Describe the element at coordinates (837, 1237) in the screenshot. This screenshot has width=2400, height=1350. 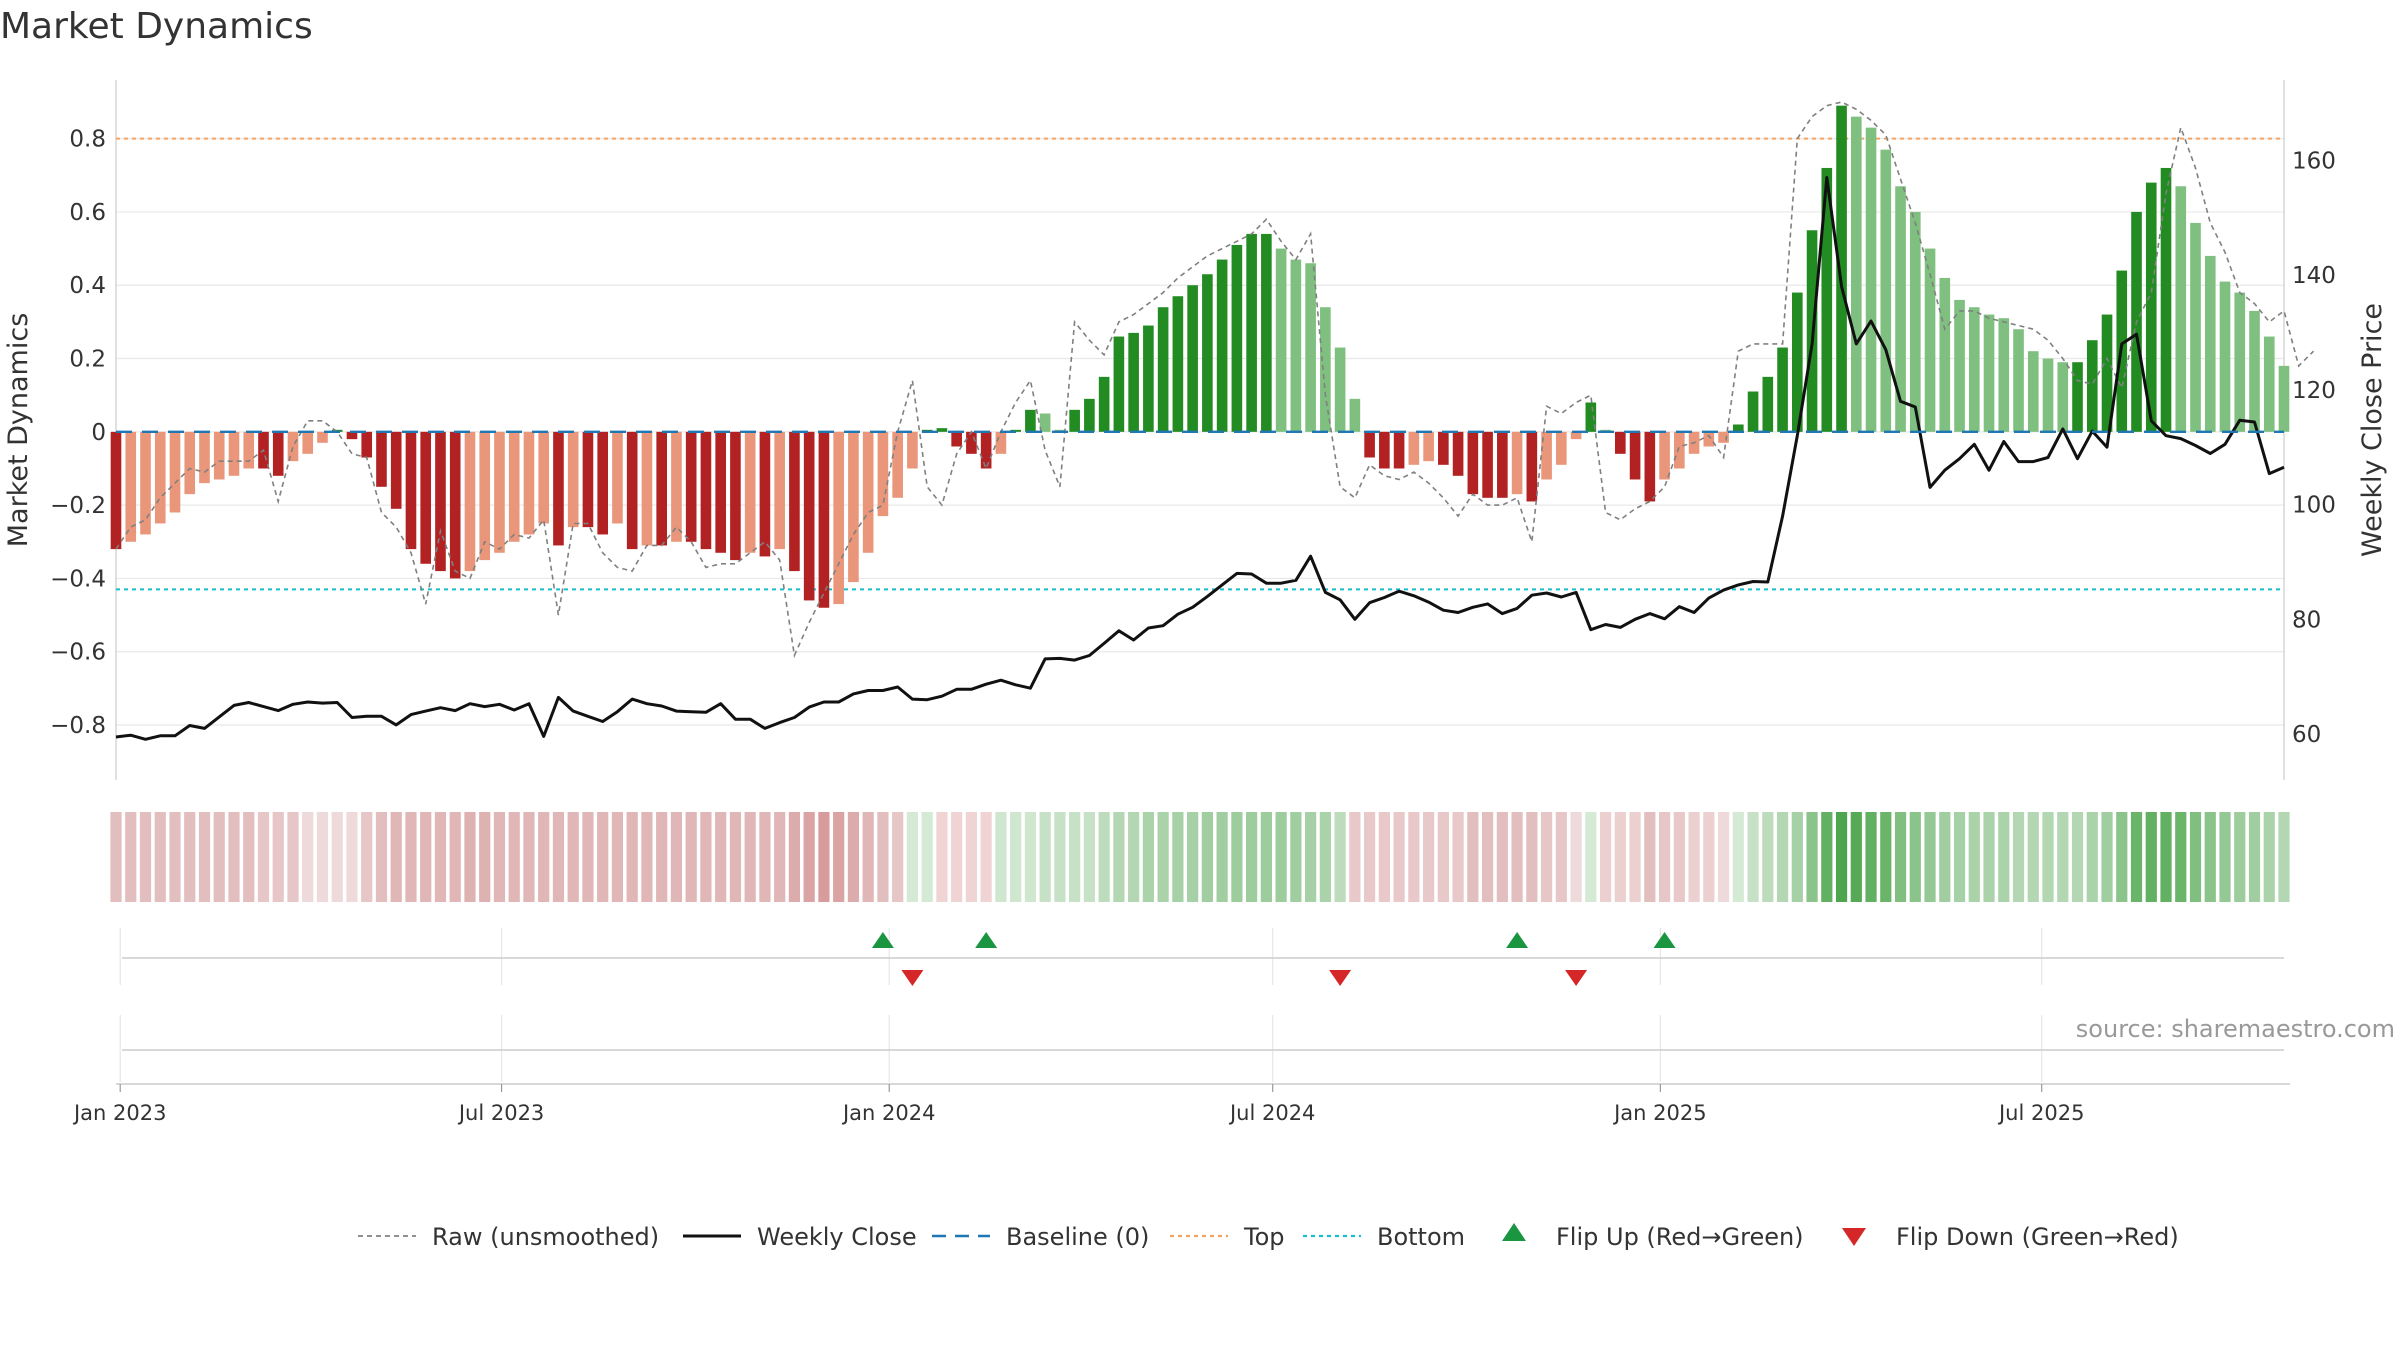
I see `legend-label: Weekly Close` at that location.